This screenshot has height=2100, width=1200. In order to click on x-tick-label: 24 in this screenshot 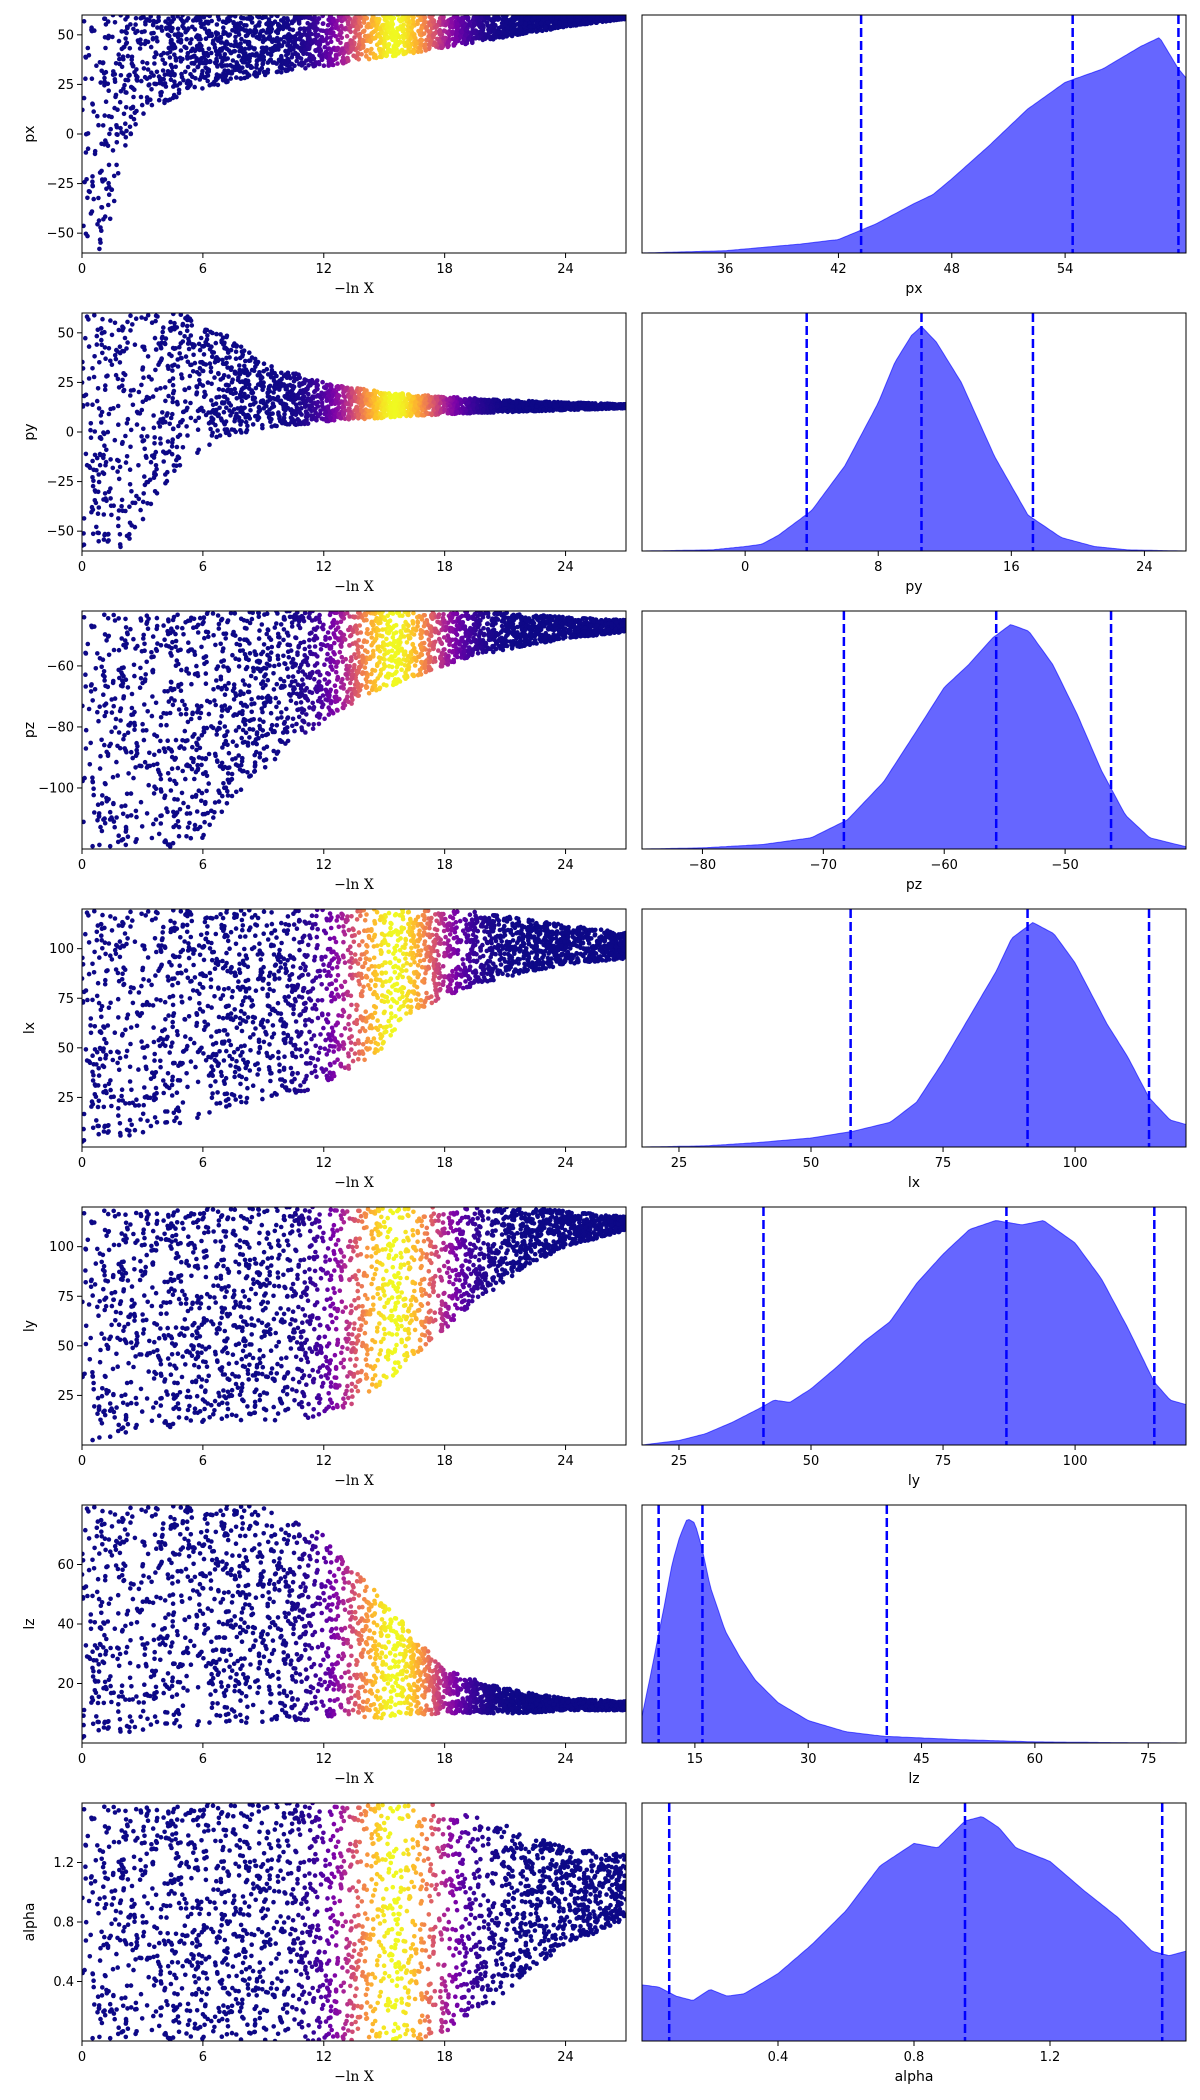, I will do `click(565, 269)`.